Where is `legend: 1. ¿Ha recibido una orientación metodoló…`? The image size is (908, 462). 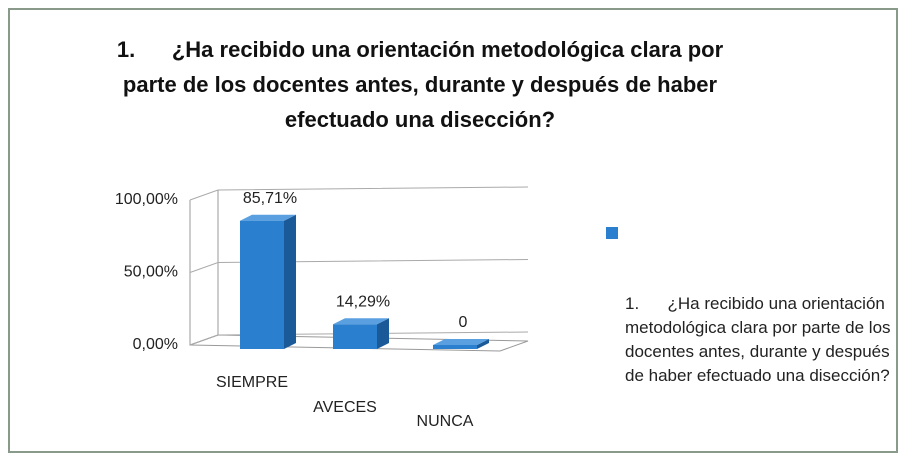
legend: 1. ¿Ha recibido una orientación metodoló… is located at coordinates (748, 328).